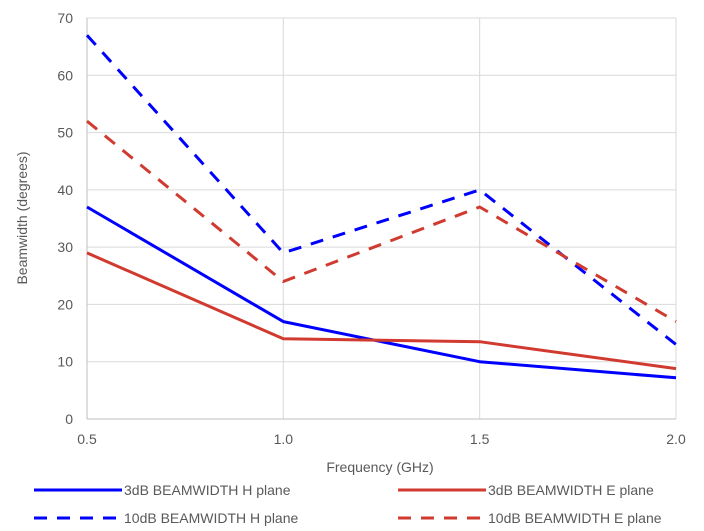  Describe the element at coordinates (381, 439) in the screenshot. I see `x-tick-labels: 0.5 1.0 1.5 2.0` at that location.